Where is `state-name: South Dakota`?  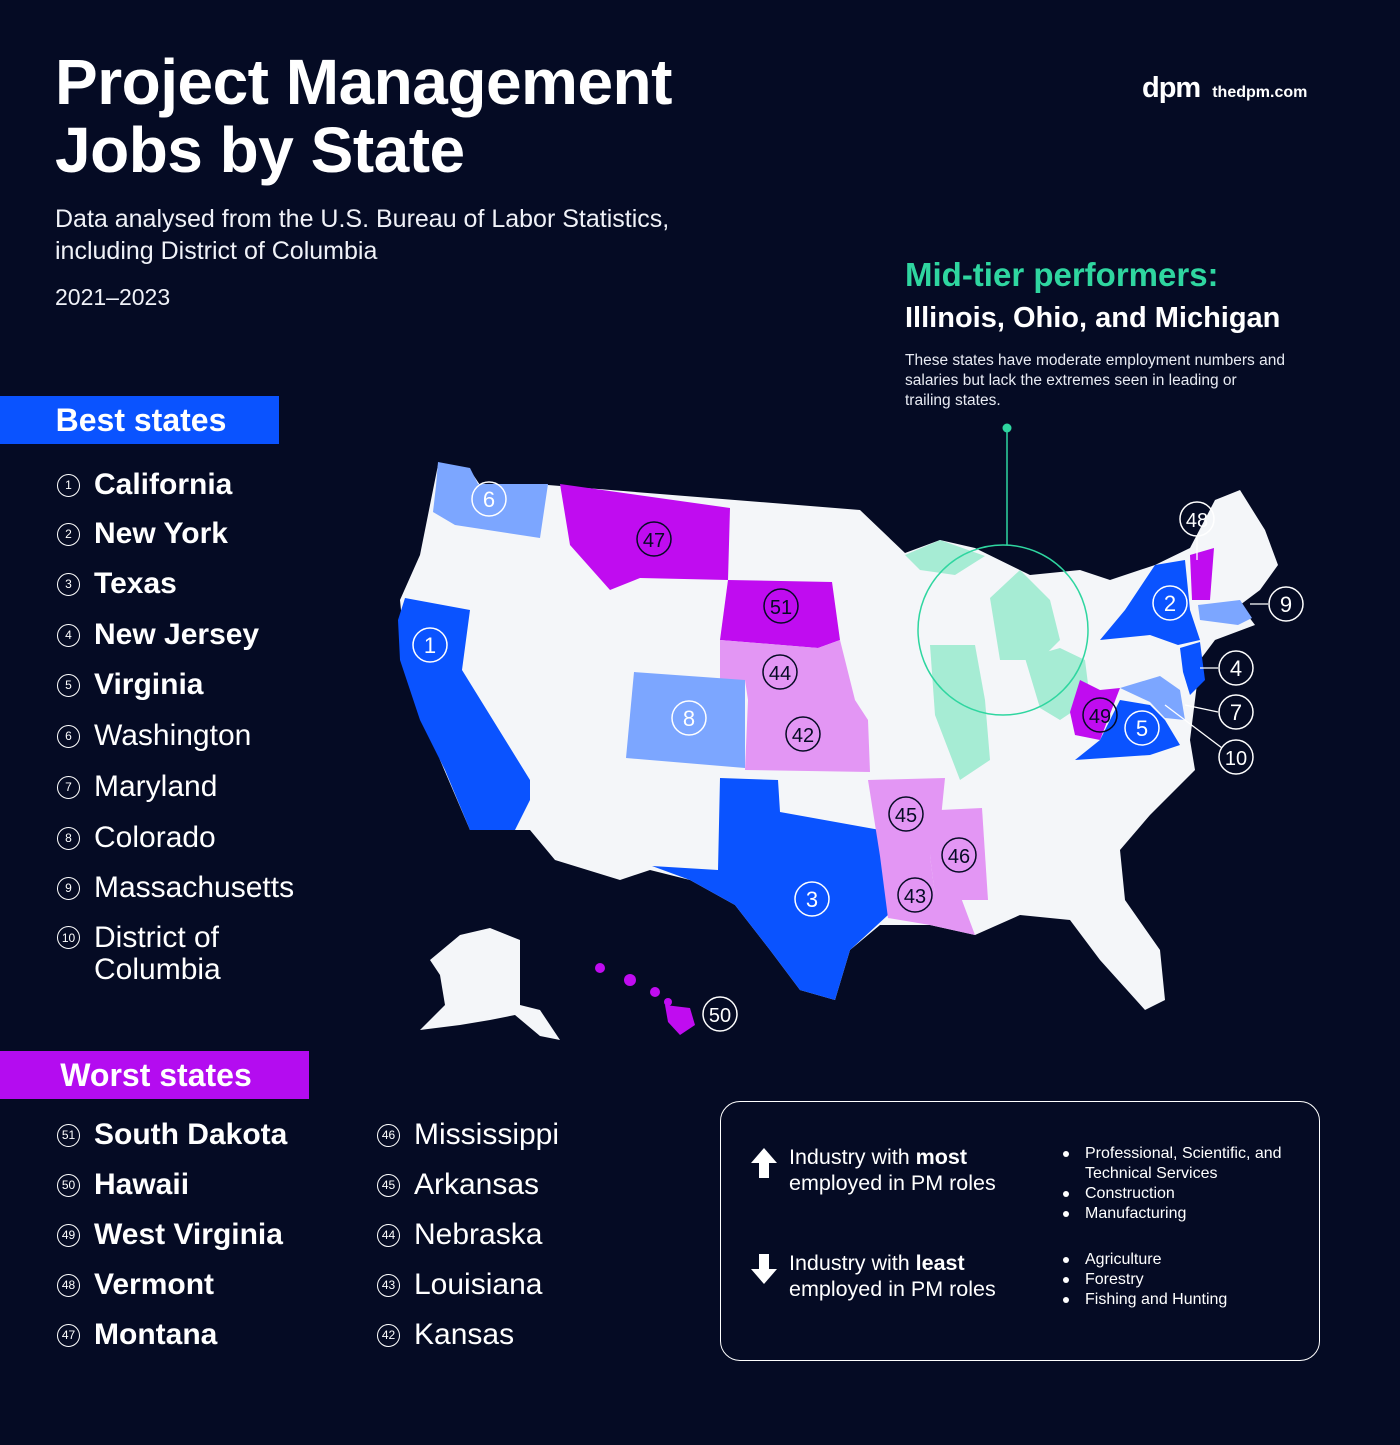
state-name: South Dakota is located at coordinates (191, 1134).